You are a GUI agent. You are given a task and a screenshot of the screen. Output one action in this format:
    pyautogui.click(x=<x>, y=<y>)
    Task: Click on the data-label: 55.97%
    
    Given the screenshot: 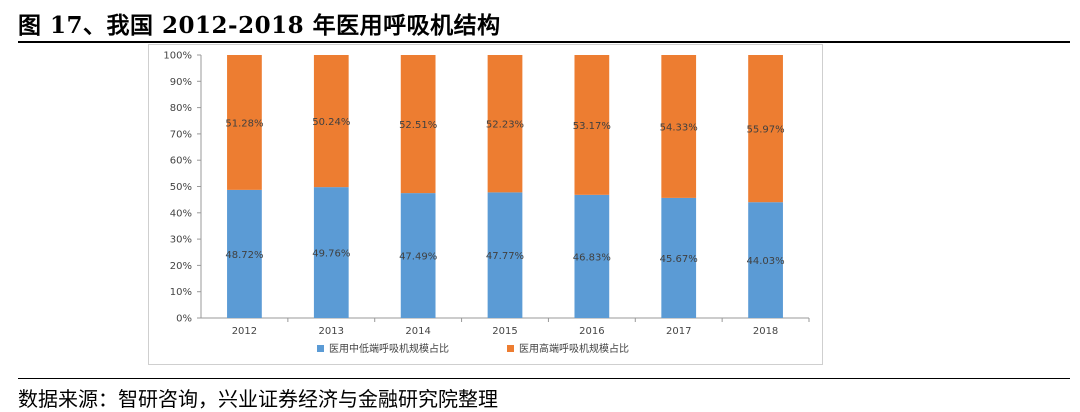 What is the action you would take?
    pyautogui.click(x=766, y=130)
    